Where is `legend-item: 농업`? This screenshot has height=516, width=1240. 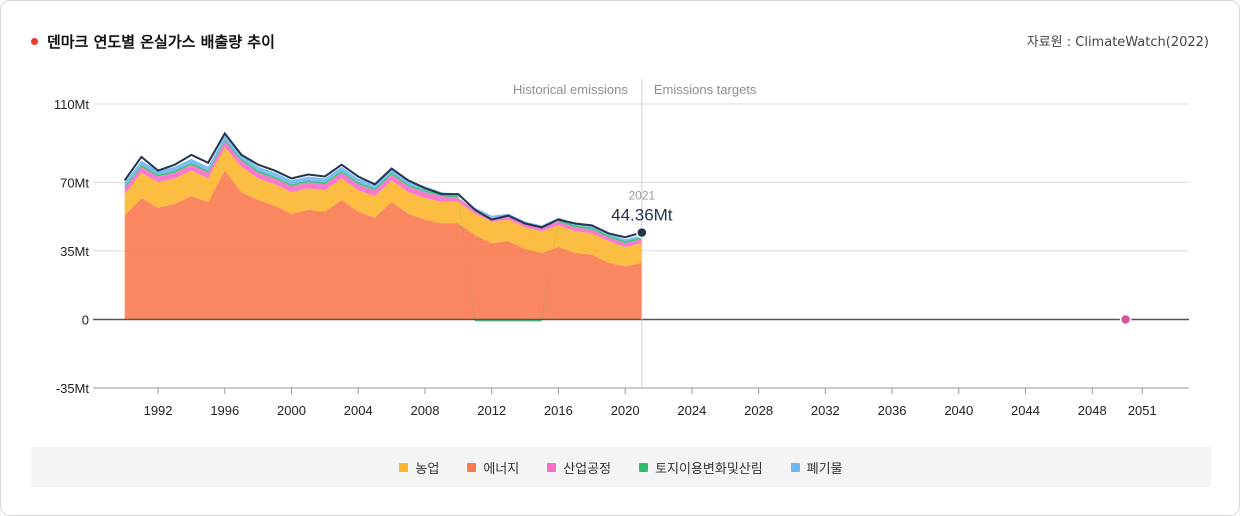
legend-item: 농업 is located at coordinates (419, 467).